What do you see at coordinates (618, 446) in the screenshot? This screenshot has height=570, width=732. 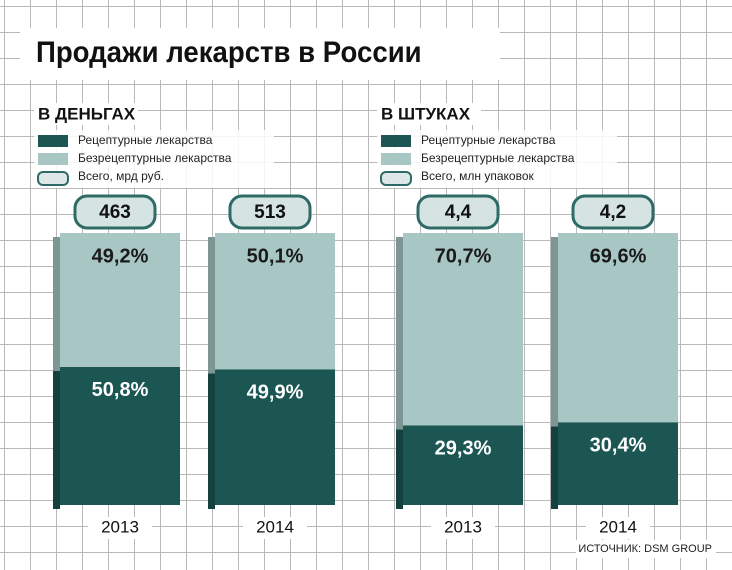 I see `data-label: 30,4%` at bounding box center [618, 446].